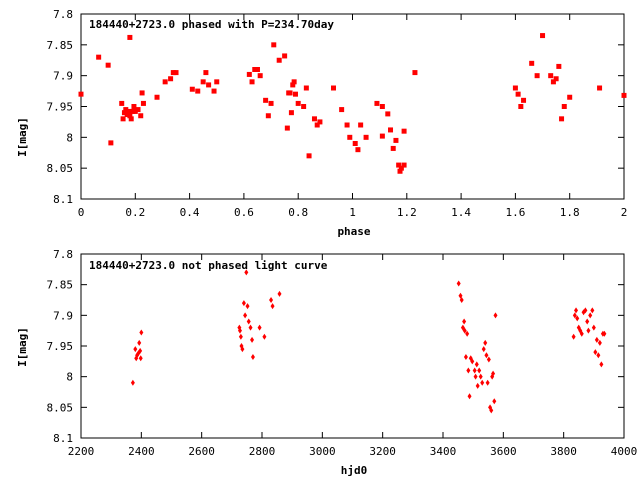  What do you see at coordinates (60, 45) in the screenshot?
I see `y-tick-label: 7.85` at bounding box center [60, 45].